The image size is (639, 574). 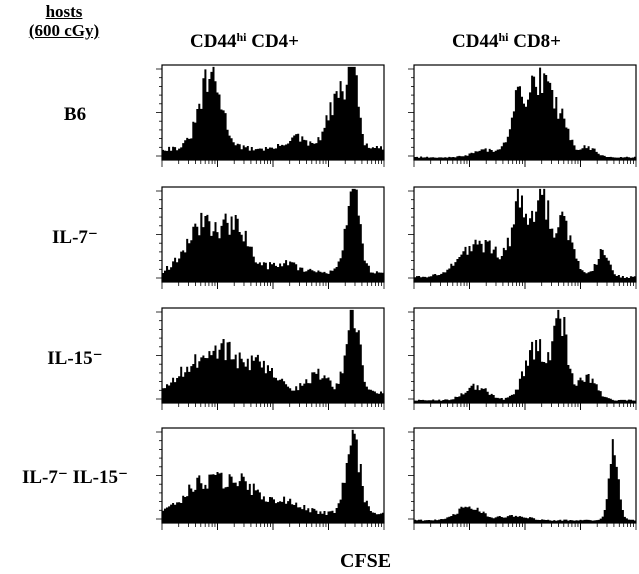 I want to click on row-label-b6: B6, so click(x=75, y=114).